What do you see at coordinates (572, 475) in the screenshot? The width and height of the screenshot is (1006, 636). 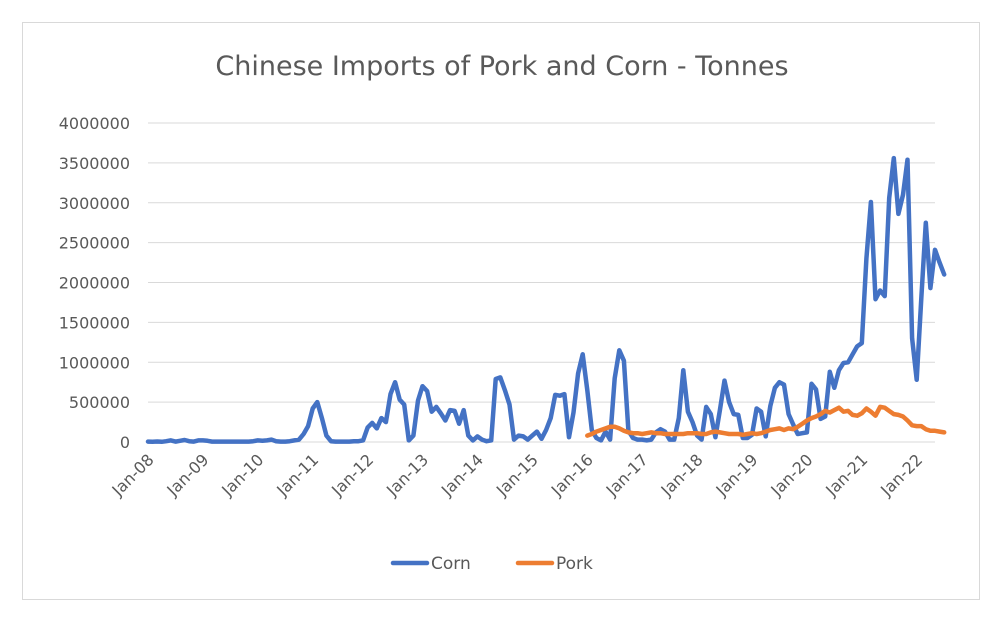 I see `x-tick-label: Jan-16` at bounding box center [572, 475].